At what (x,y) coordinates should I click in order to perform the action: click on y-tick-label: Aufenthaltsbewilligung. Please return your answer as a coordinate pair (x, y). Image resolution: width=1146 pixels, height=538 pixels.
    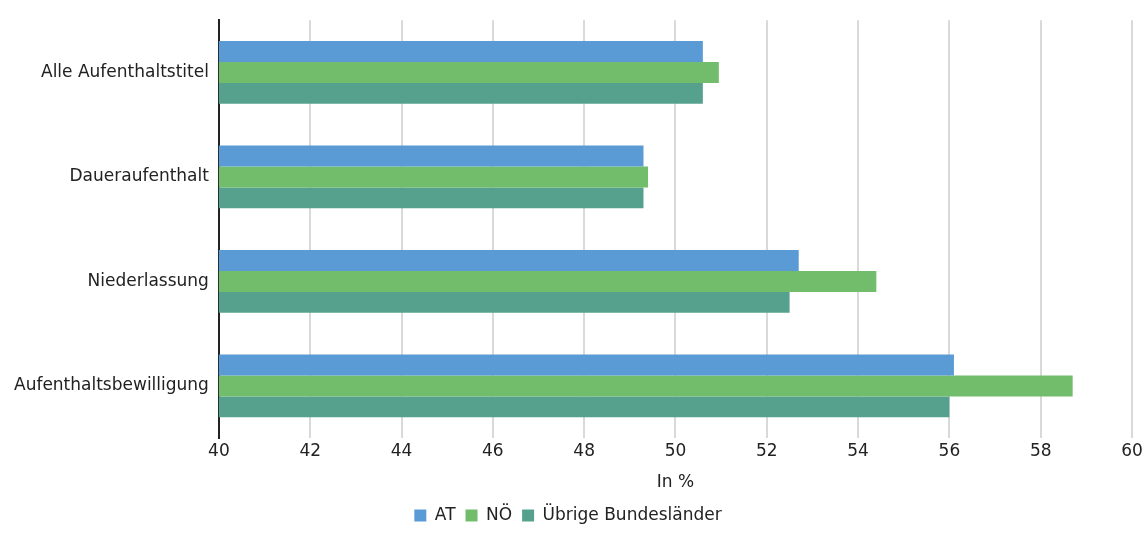
    Looking at the image, I should click on (111, 384).